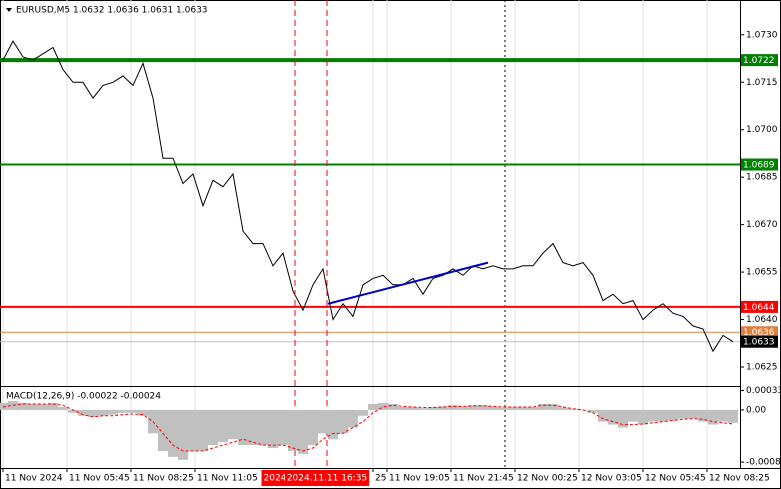  I want to click on y-tick-label: 1.0715, so click(762, 83).